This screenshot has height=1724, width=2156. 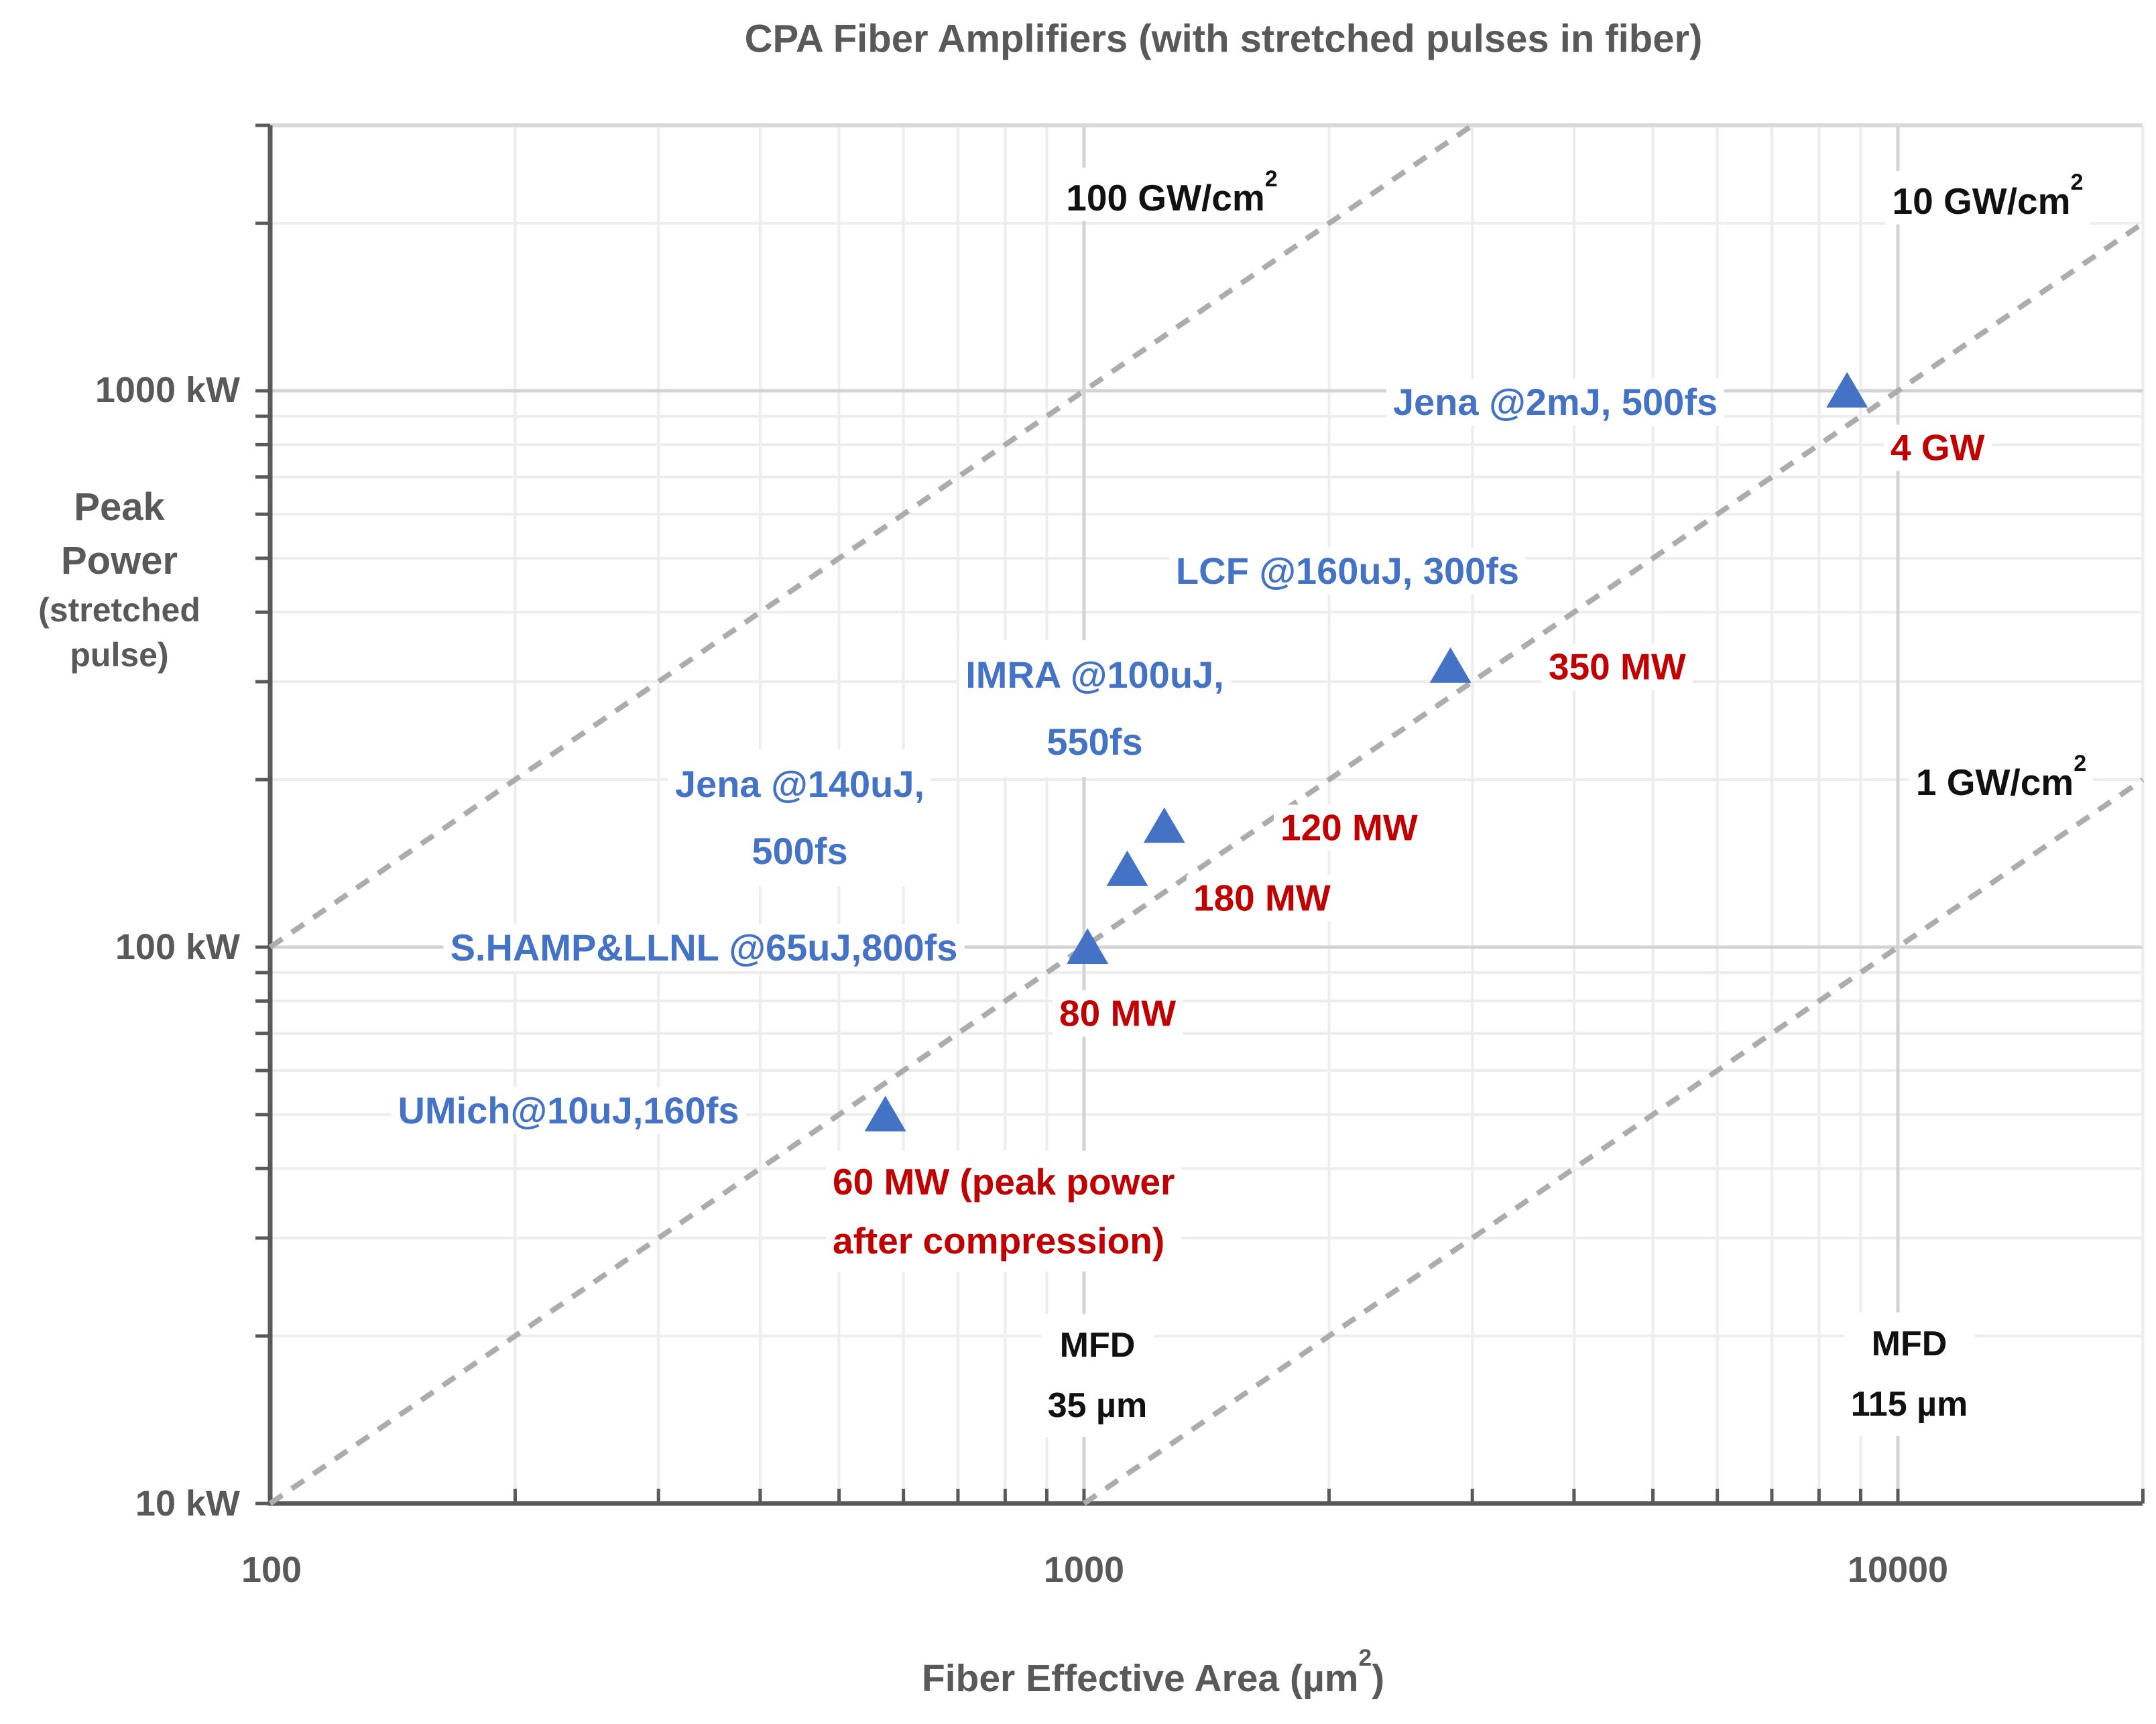 I want to click on data-point-lcf, so click(x=1451, y=665).